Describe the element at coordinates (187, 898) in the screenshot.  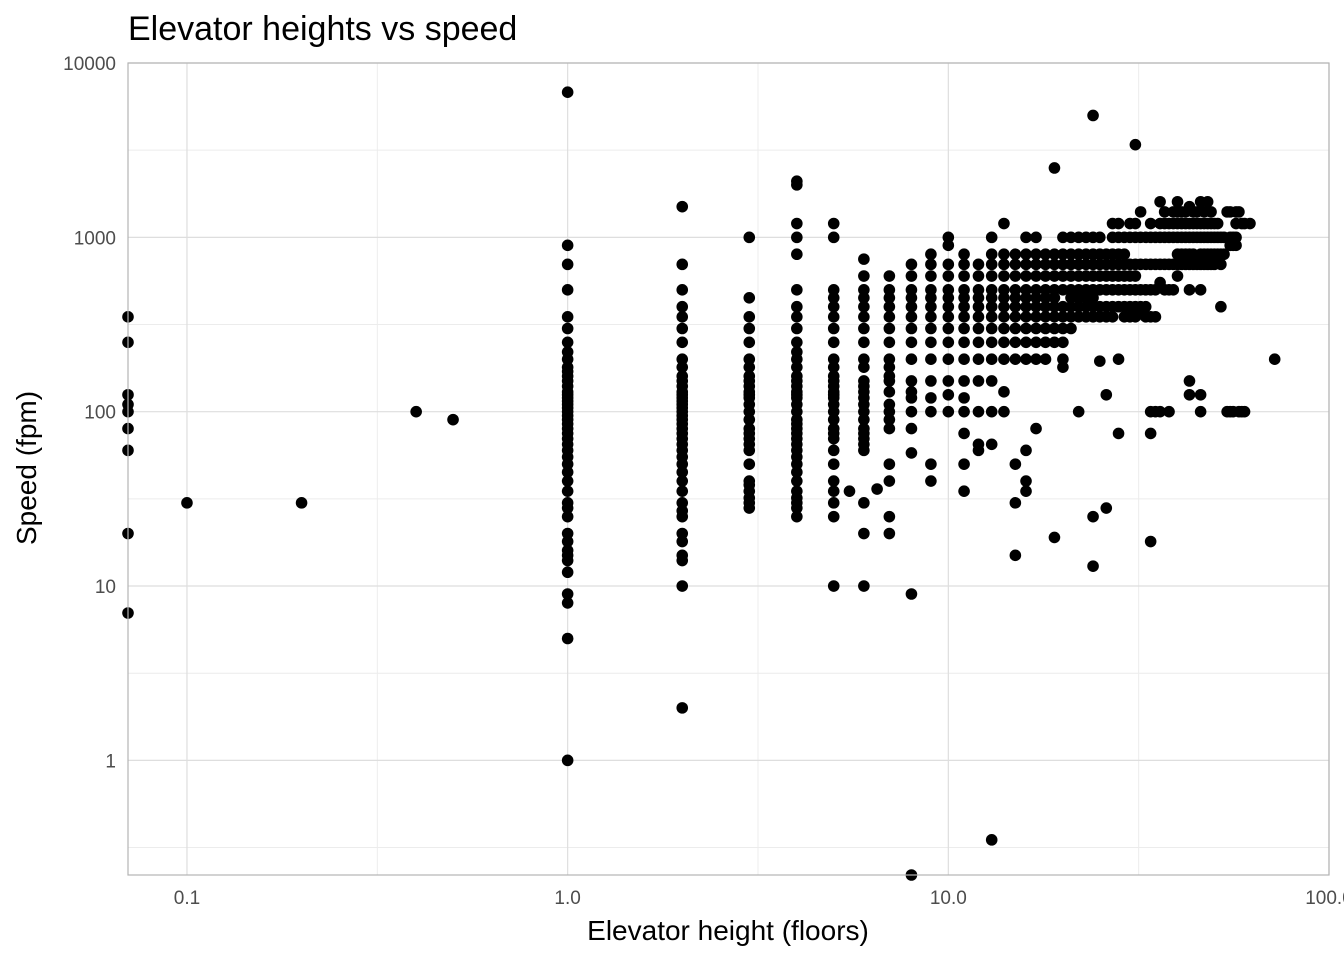
I see `x-tick-label: 0.1` at that location.